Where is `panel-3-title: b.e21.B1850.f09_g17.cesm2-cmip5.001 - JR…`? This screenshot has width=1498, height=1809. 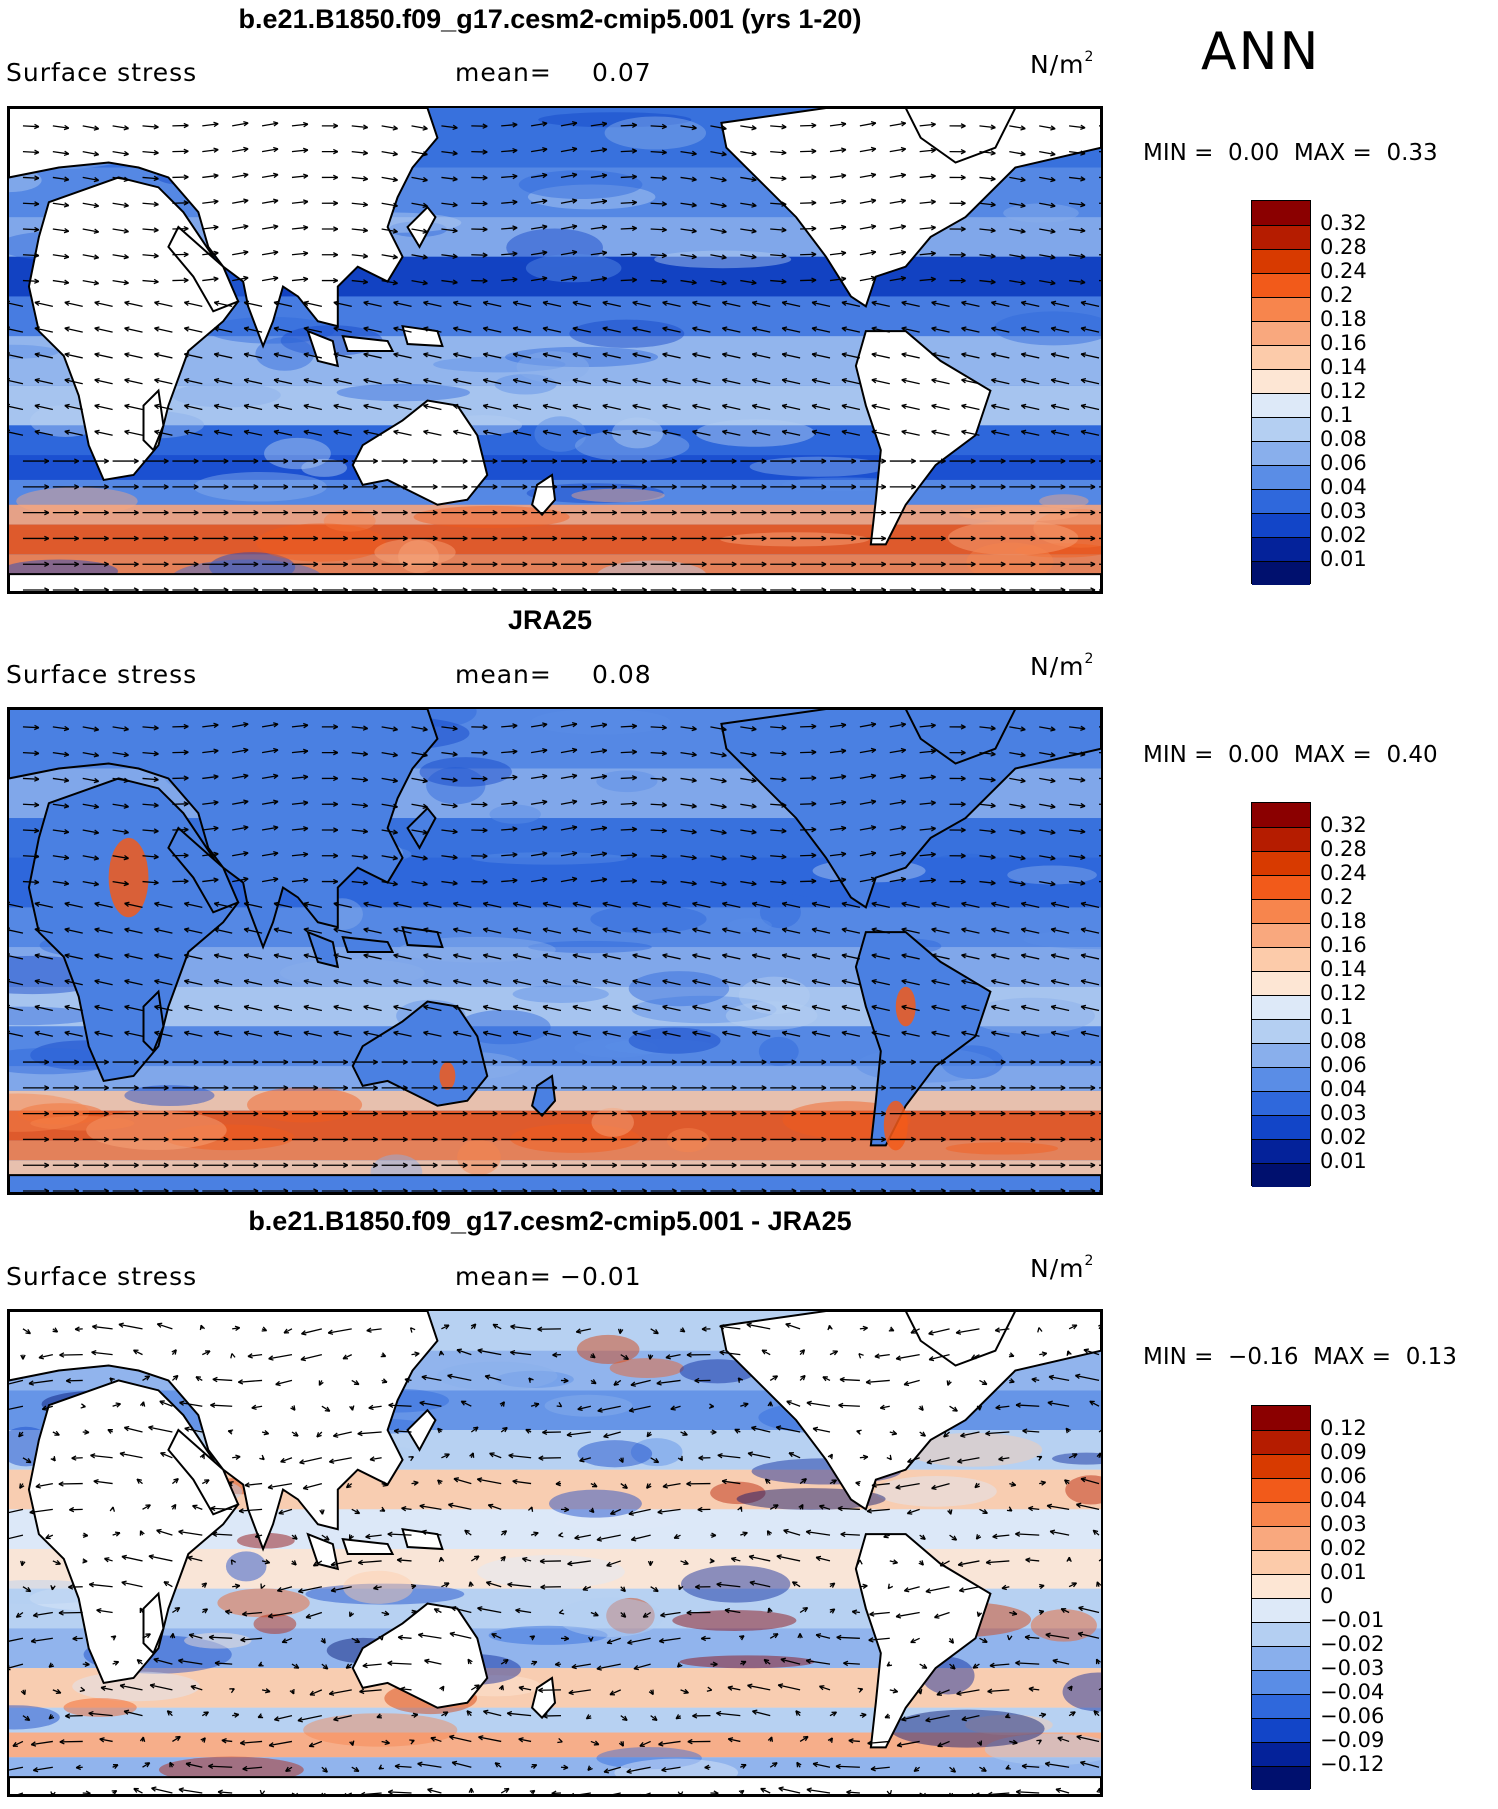
panel-3-title: b.e21.B1850.f09_g17.cesm2-cmip5.001 - JR… is located at coordinates (550, 1221).